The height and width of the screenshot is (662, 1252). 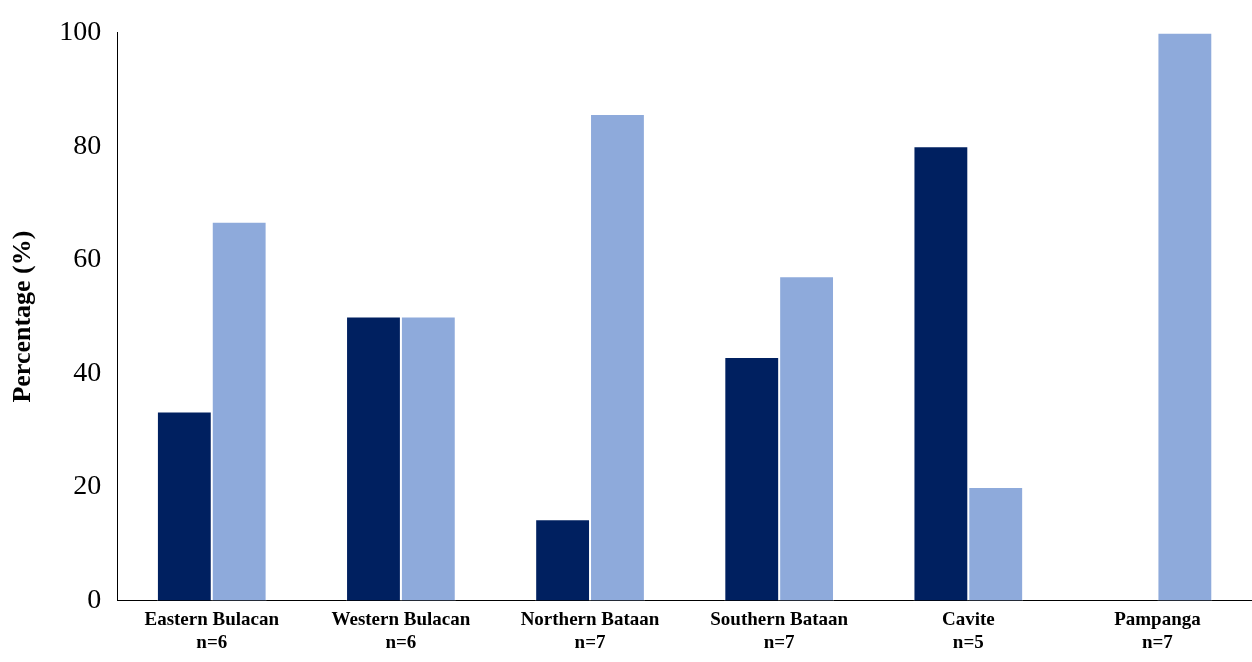 What do you see at coordinates (87, 144) in the screenshot?
I see `y-tick-label: 80` at bounding box center [87, 144].